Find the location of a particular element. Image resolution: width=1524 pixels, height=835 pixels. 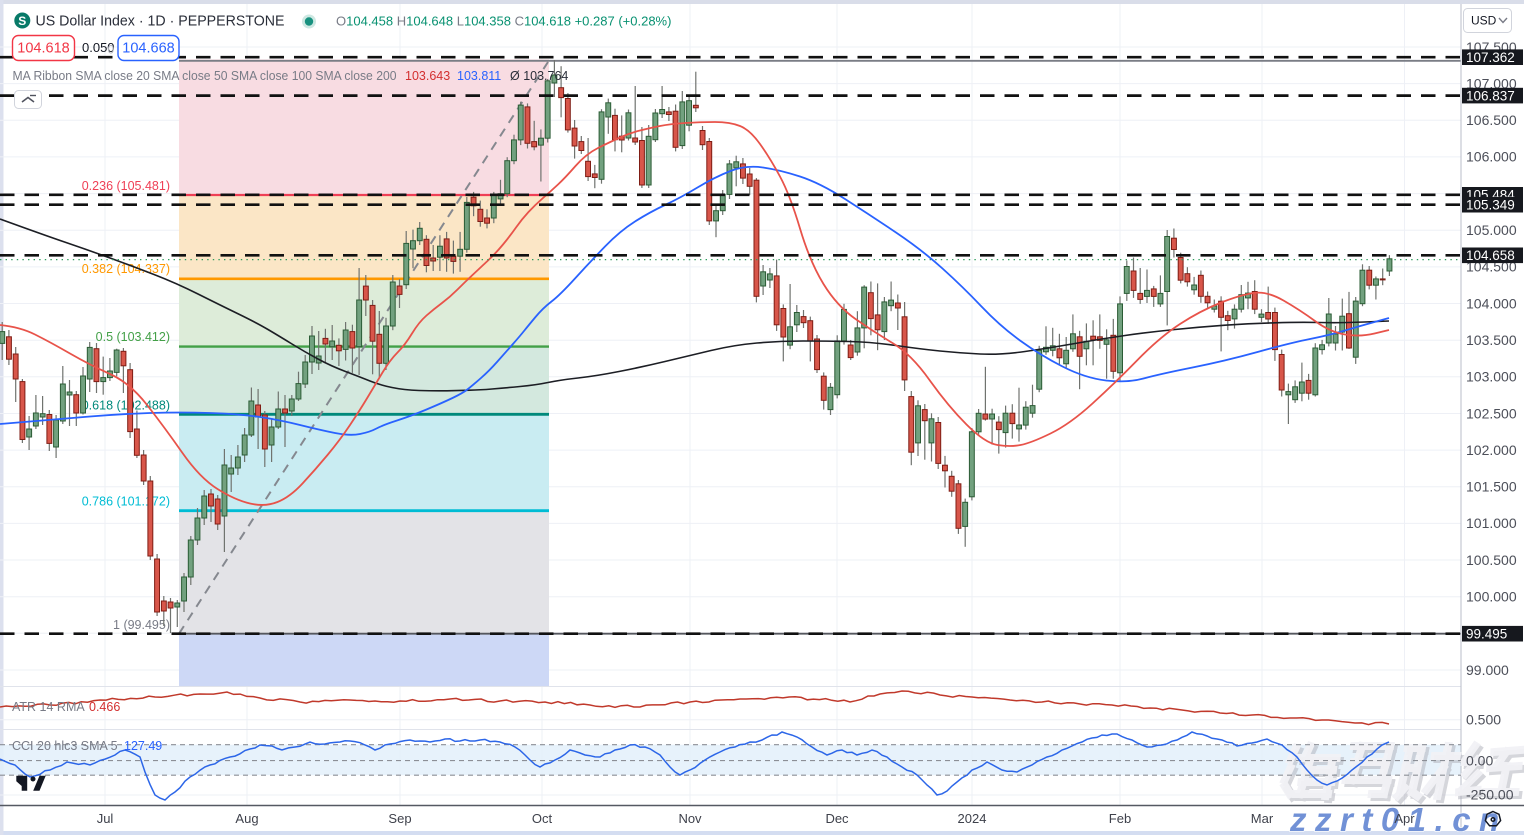

svg-text: Ø 103.764 is located at coordinates (539, 76).